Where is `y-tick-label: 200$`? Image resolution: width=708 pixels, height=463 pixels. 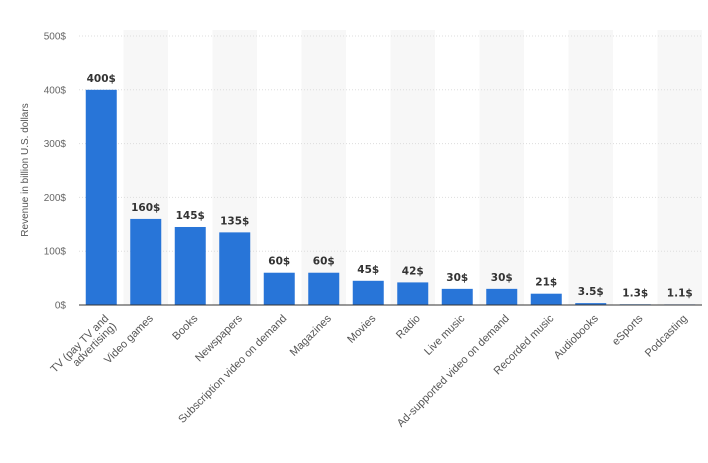
y-tick-label: 200$ is located at coordinates (55, 198).